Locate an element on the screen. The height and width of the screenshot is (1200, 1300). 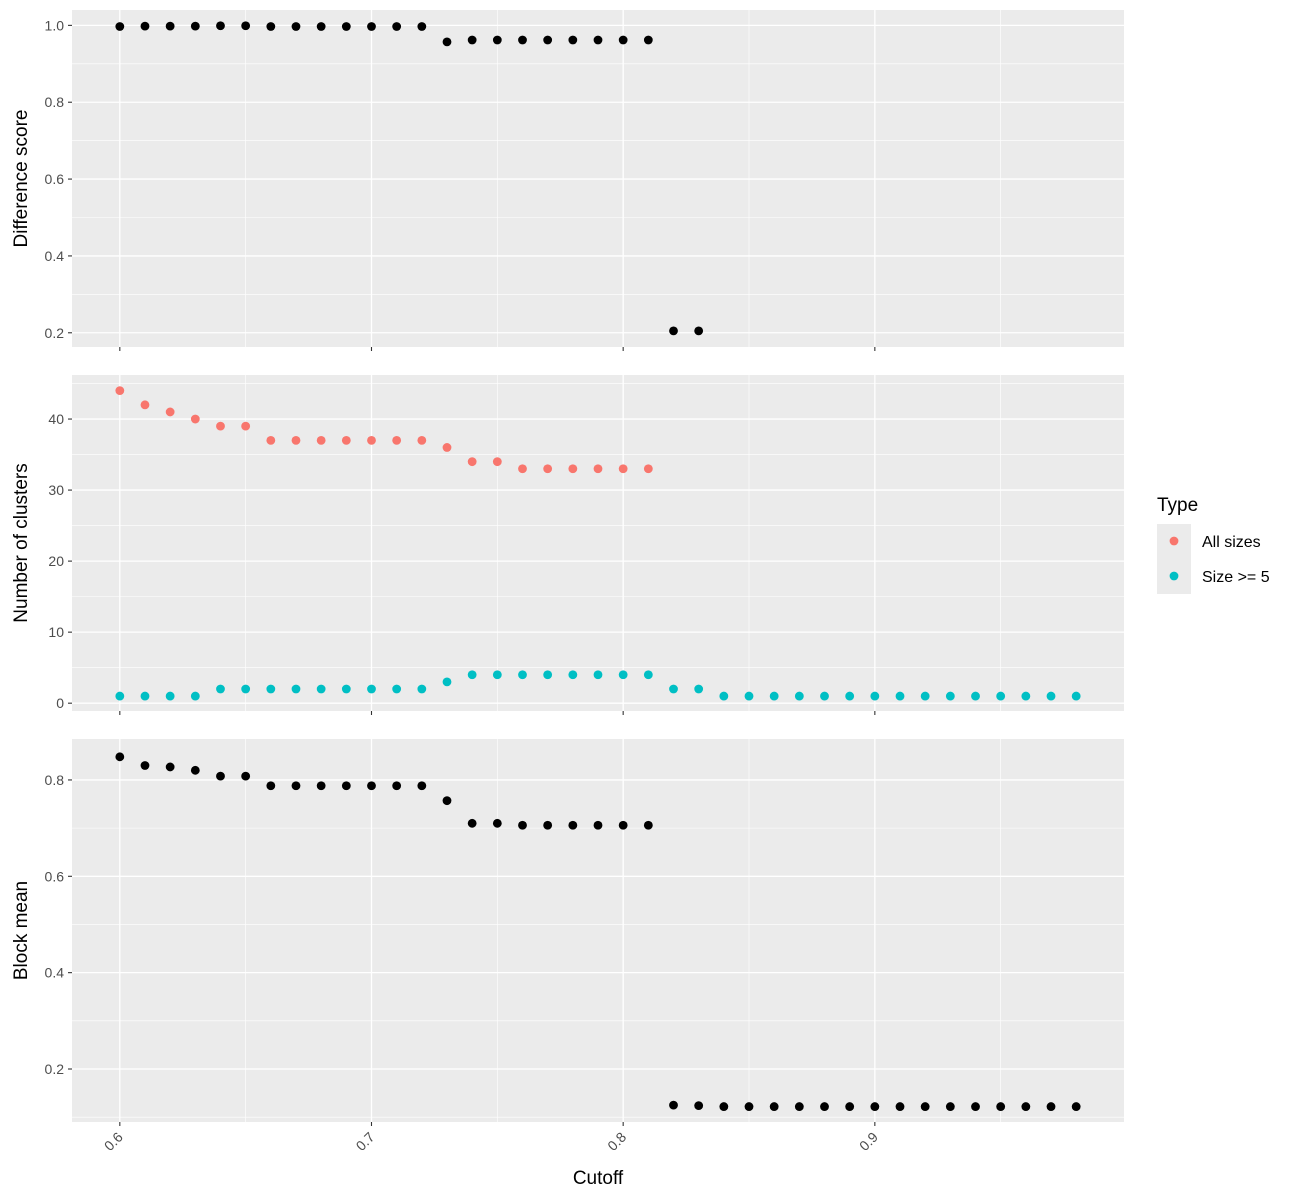
y-tick-label: 1.0 is located at coordinates (55, 25).